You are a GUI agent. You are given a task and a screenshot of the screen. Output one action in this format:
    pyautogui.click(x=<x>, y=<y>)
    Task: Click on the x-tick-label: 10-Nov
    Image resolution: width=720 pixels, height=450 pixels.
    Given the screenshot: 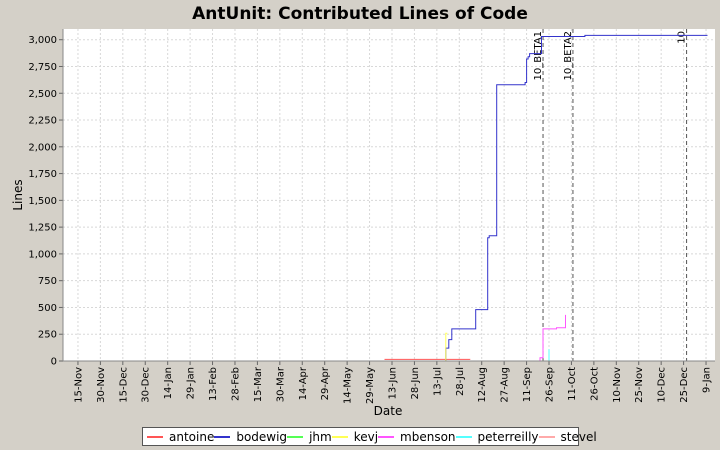 What is the action you would take?
    pyautogui.click(x=617, y=385)
    